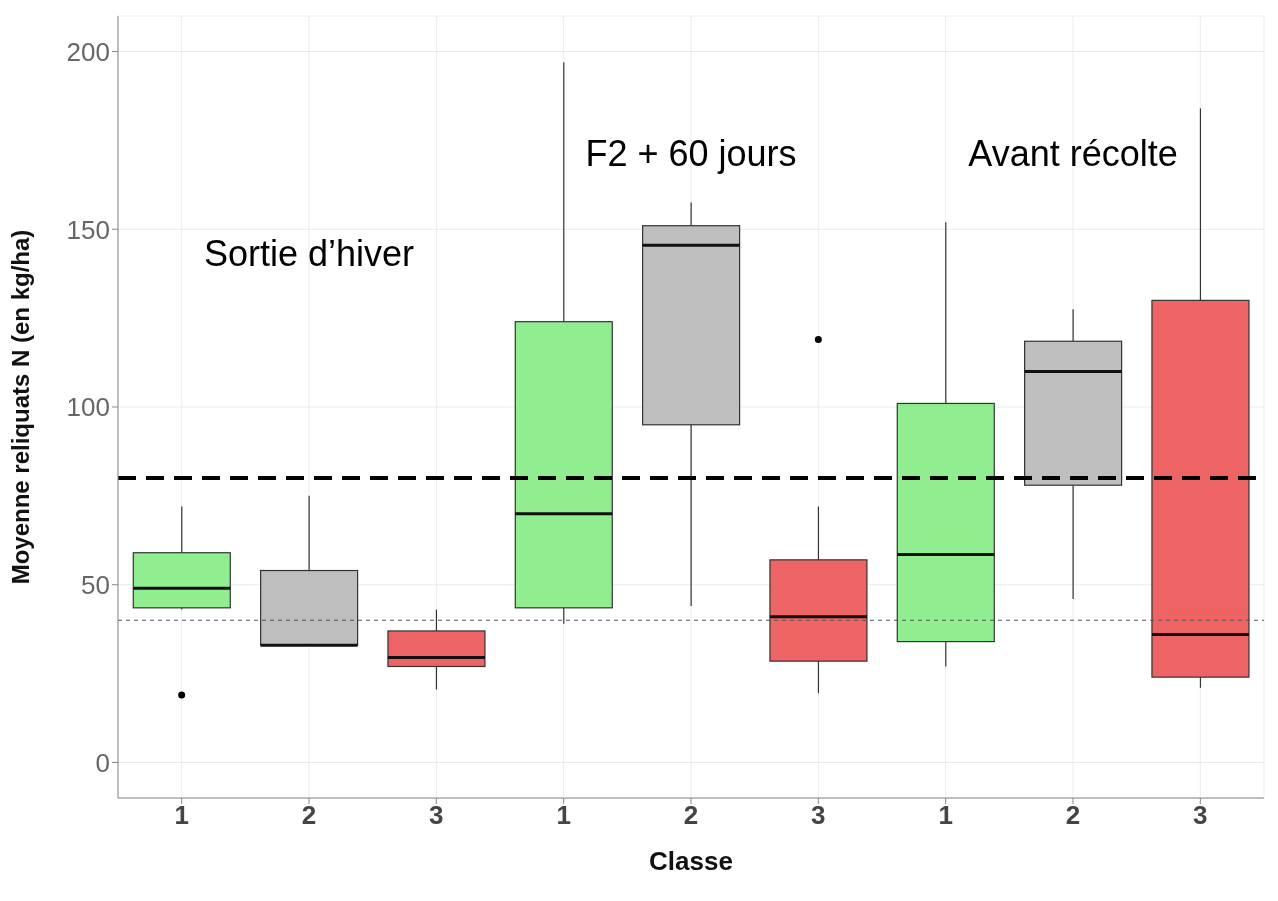 The width and height of the screenshot is (1278, 901). I want to click on y-tick-label: 0, so click(102, 762).